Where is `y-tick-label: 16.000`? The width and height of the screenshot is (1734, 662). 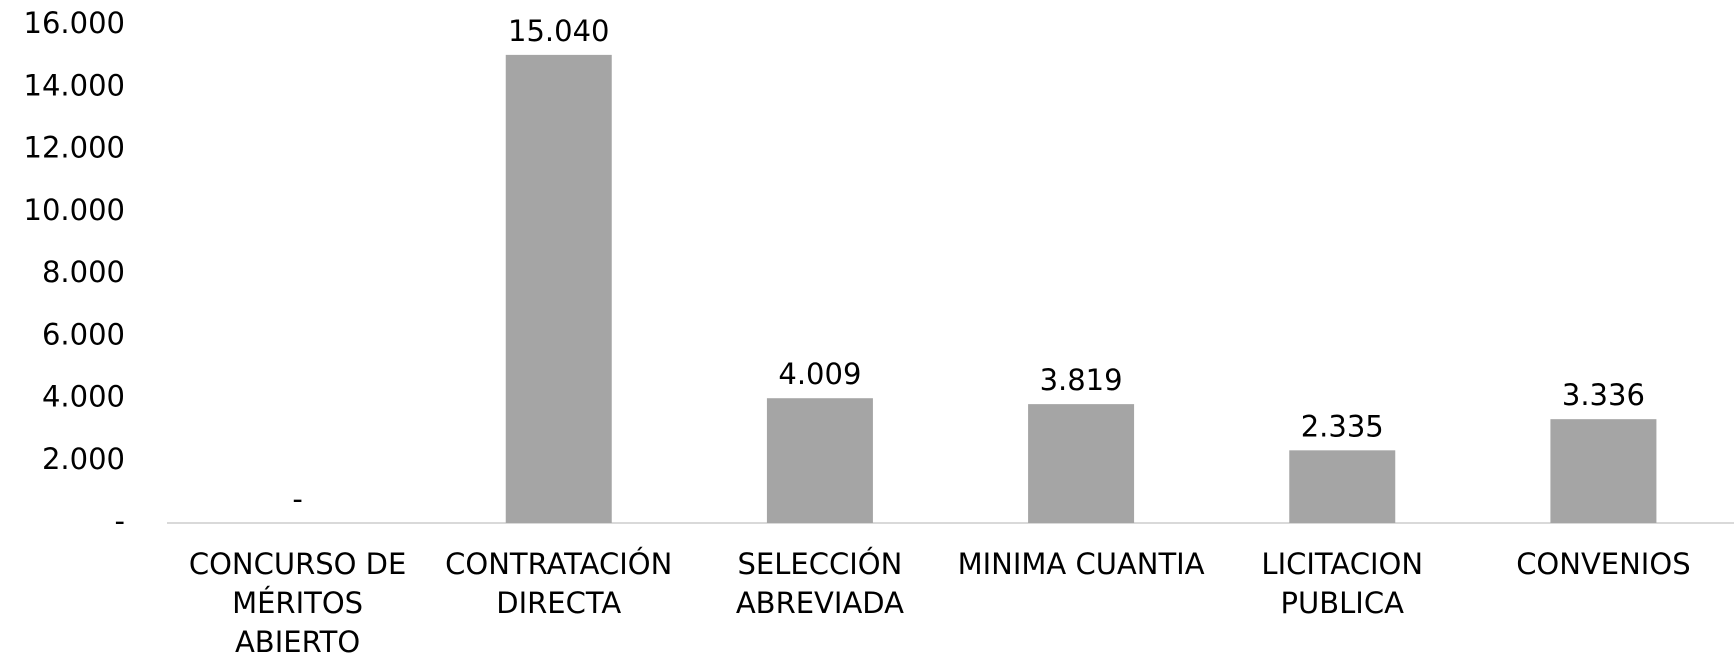
y-tick-label: 16.000 is located at coordinates (74, 23).